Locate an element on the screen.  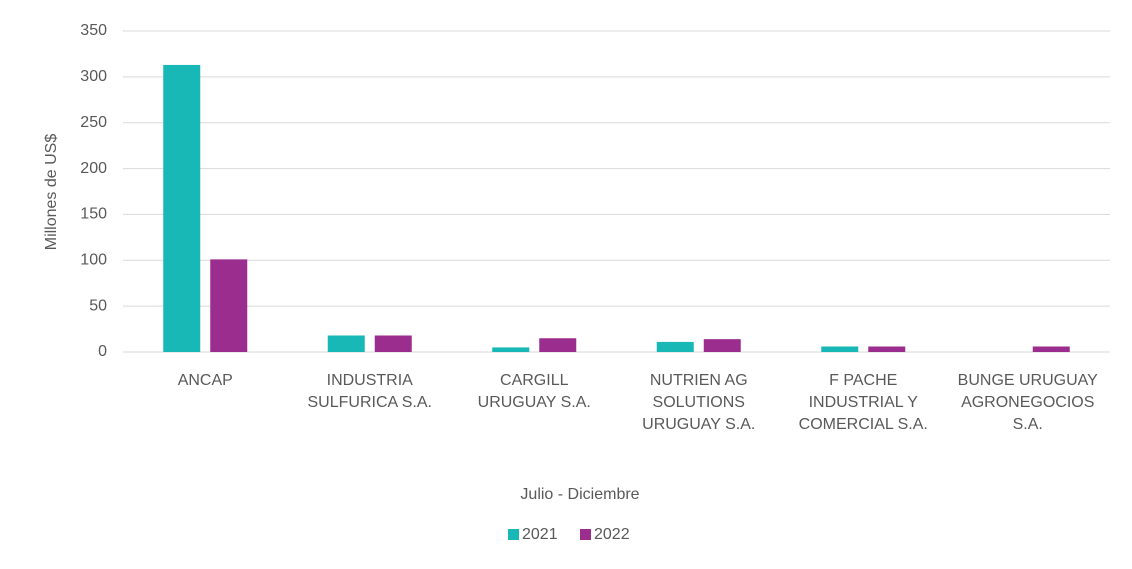
x-tick-label: NUTRIEN AG SOLUTIONS URUGUAY S.A. is located at coordinates (699, 402).